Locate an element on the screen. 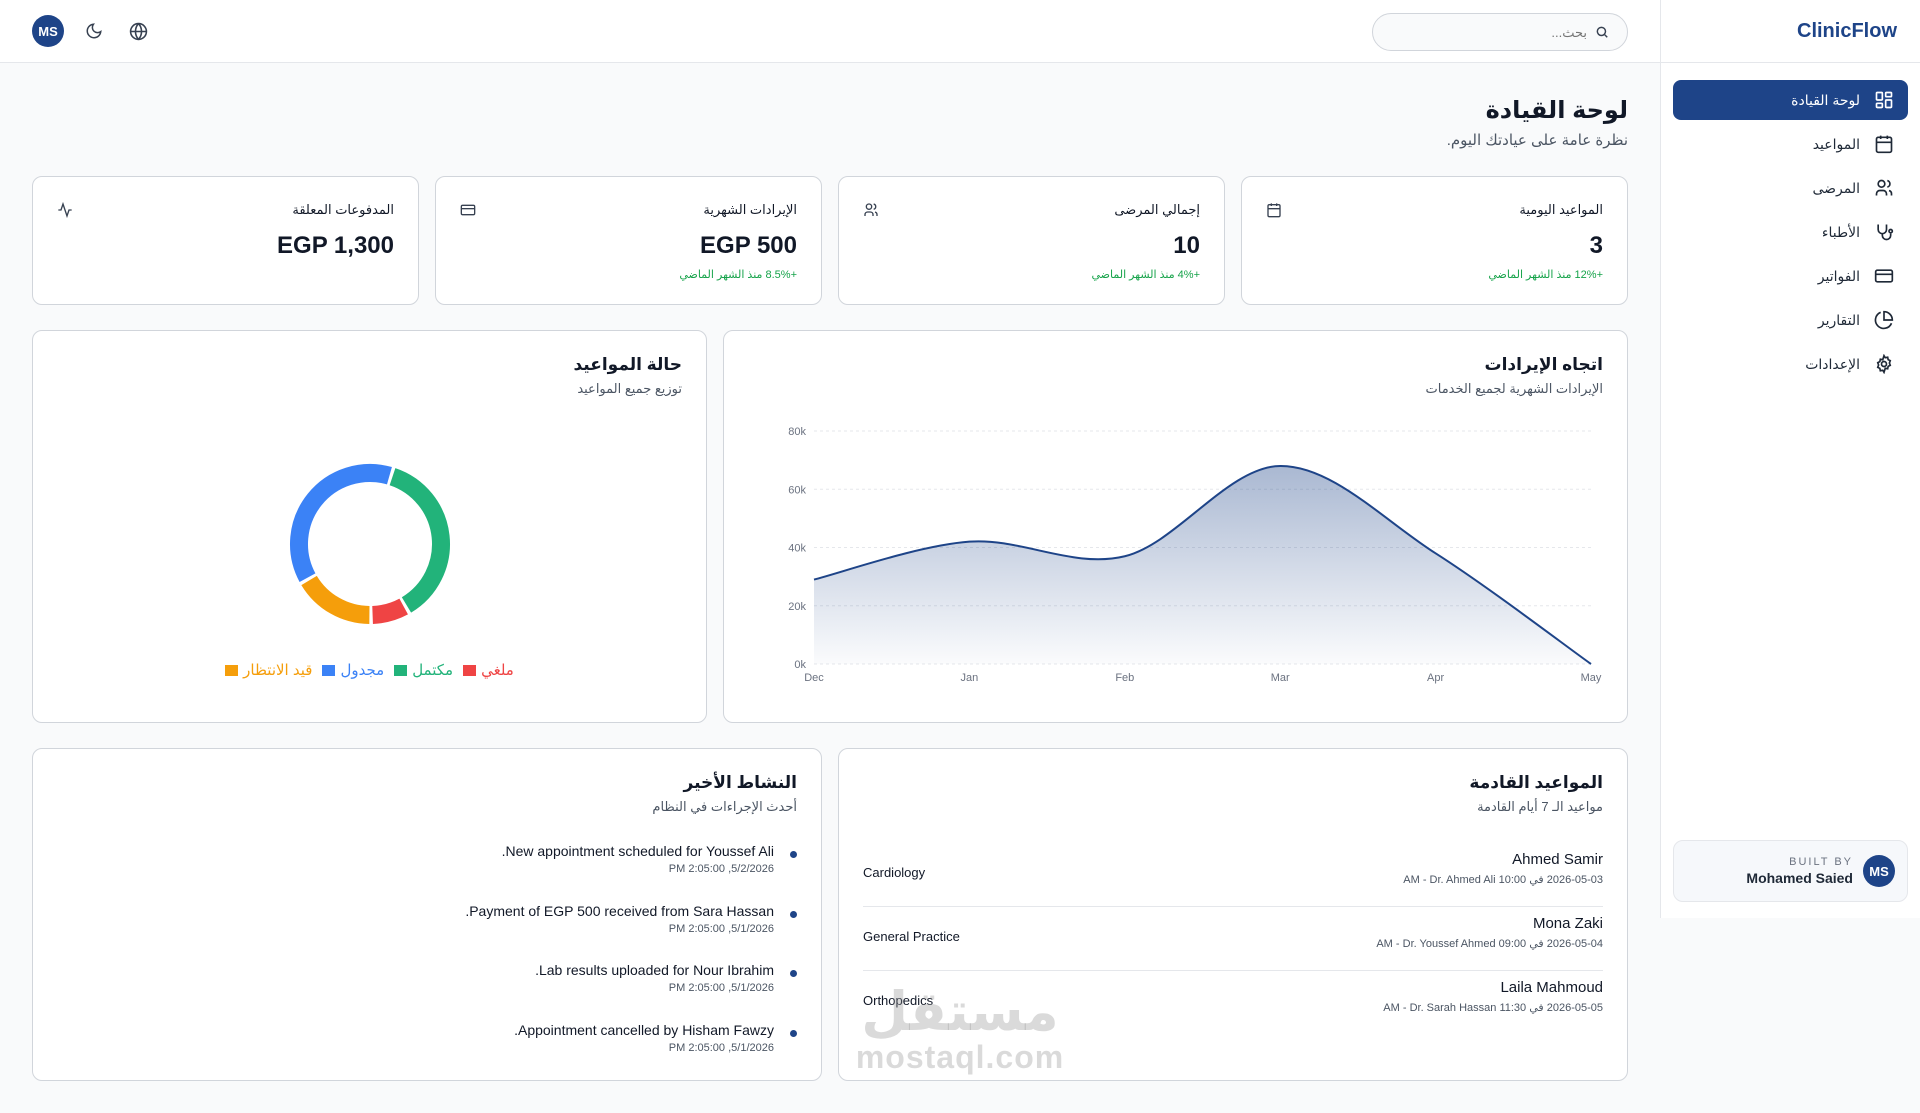  appointment-detail: 2026-05-03 في 10:00 AM - Dr. Ahmed Ali is located at coordinates (1503, 880).